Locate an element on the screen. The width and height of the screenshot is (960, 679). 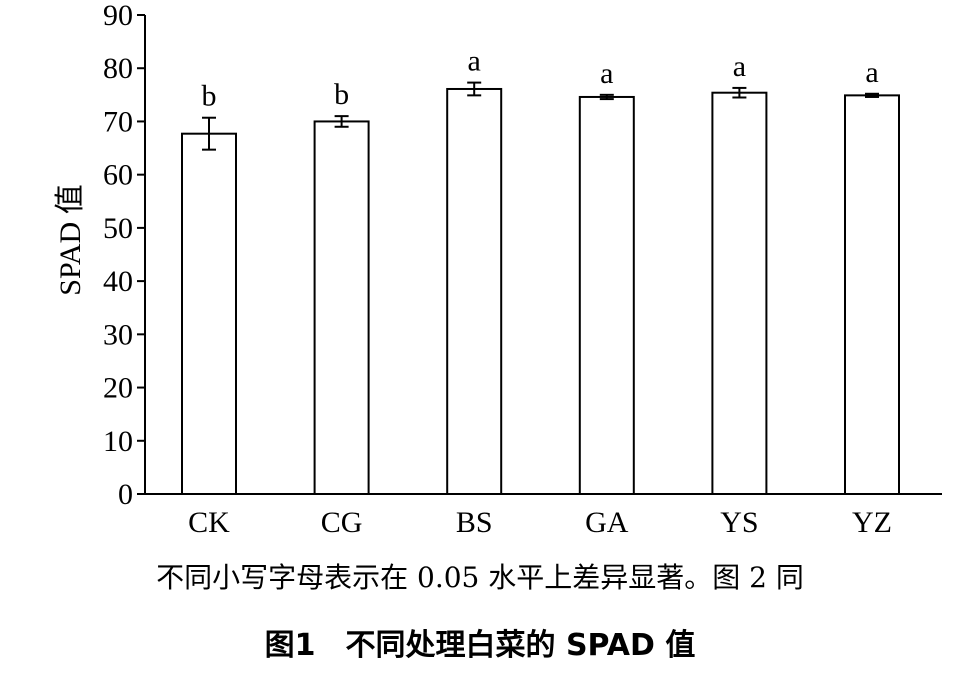
x-tick-label: YZ is located at coordinates (872, 522).